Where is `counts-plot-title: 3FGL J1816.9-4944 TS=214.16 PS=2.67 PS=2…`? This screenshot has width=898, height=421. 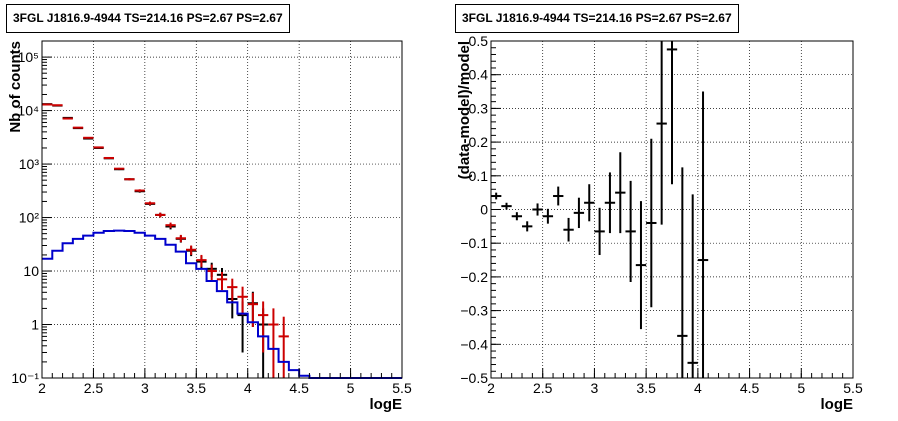
counts-plot-title: 3FGL J1816.9-4944 TS=214.16 PS=2.67 PS=2… is located at coordinates (148, 18).